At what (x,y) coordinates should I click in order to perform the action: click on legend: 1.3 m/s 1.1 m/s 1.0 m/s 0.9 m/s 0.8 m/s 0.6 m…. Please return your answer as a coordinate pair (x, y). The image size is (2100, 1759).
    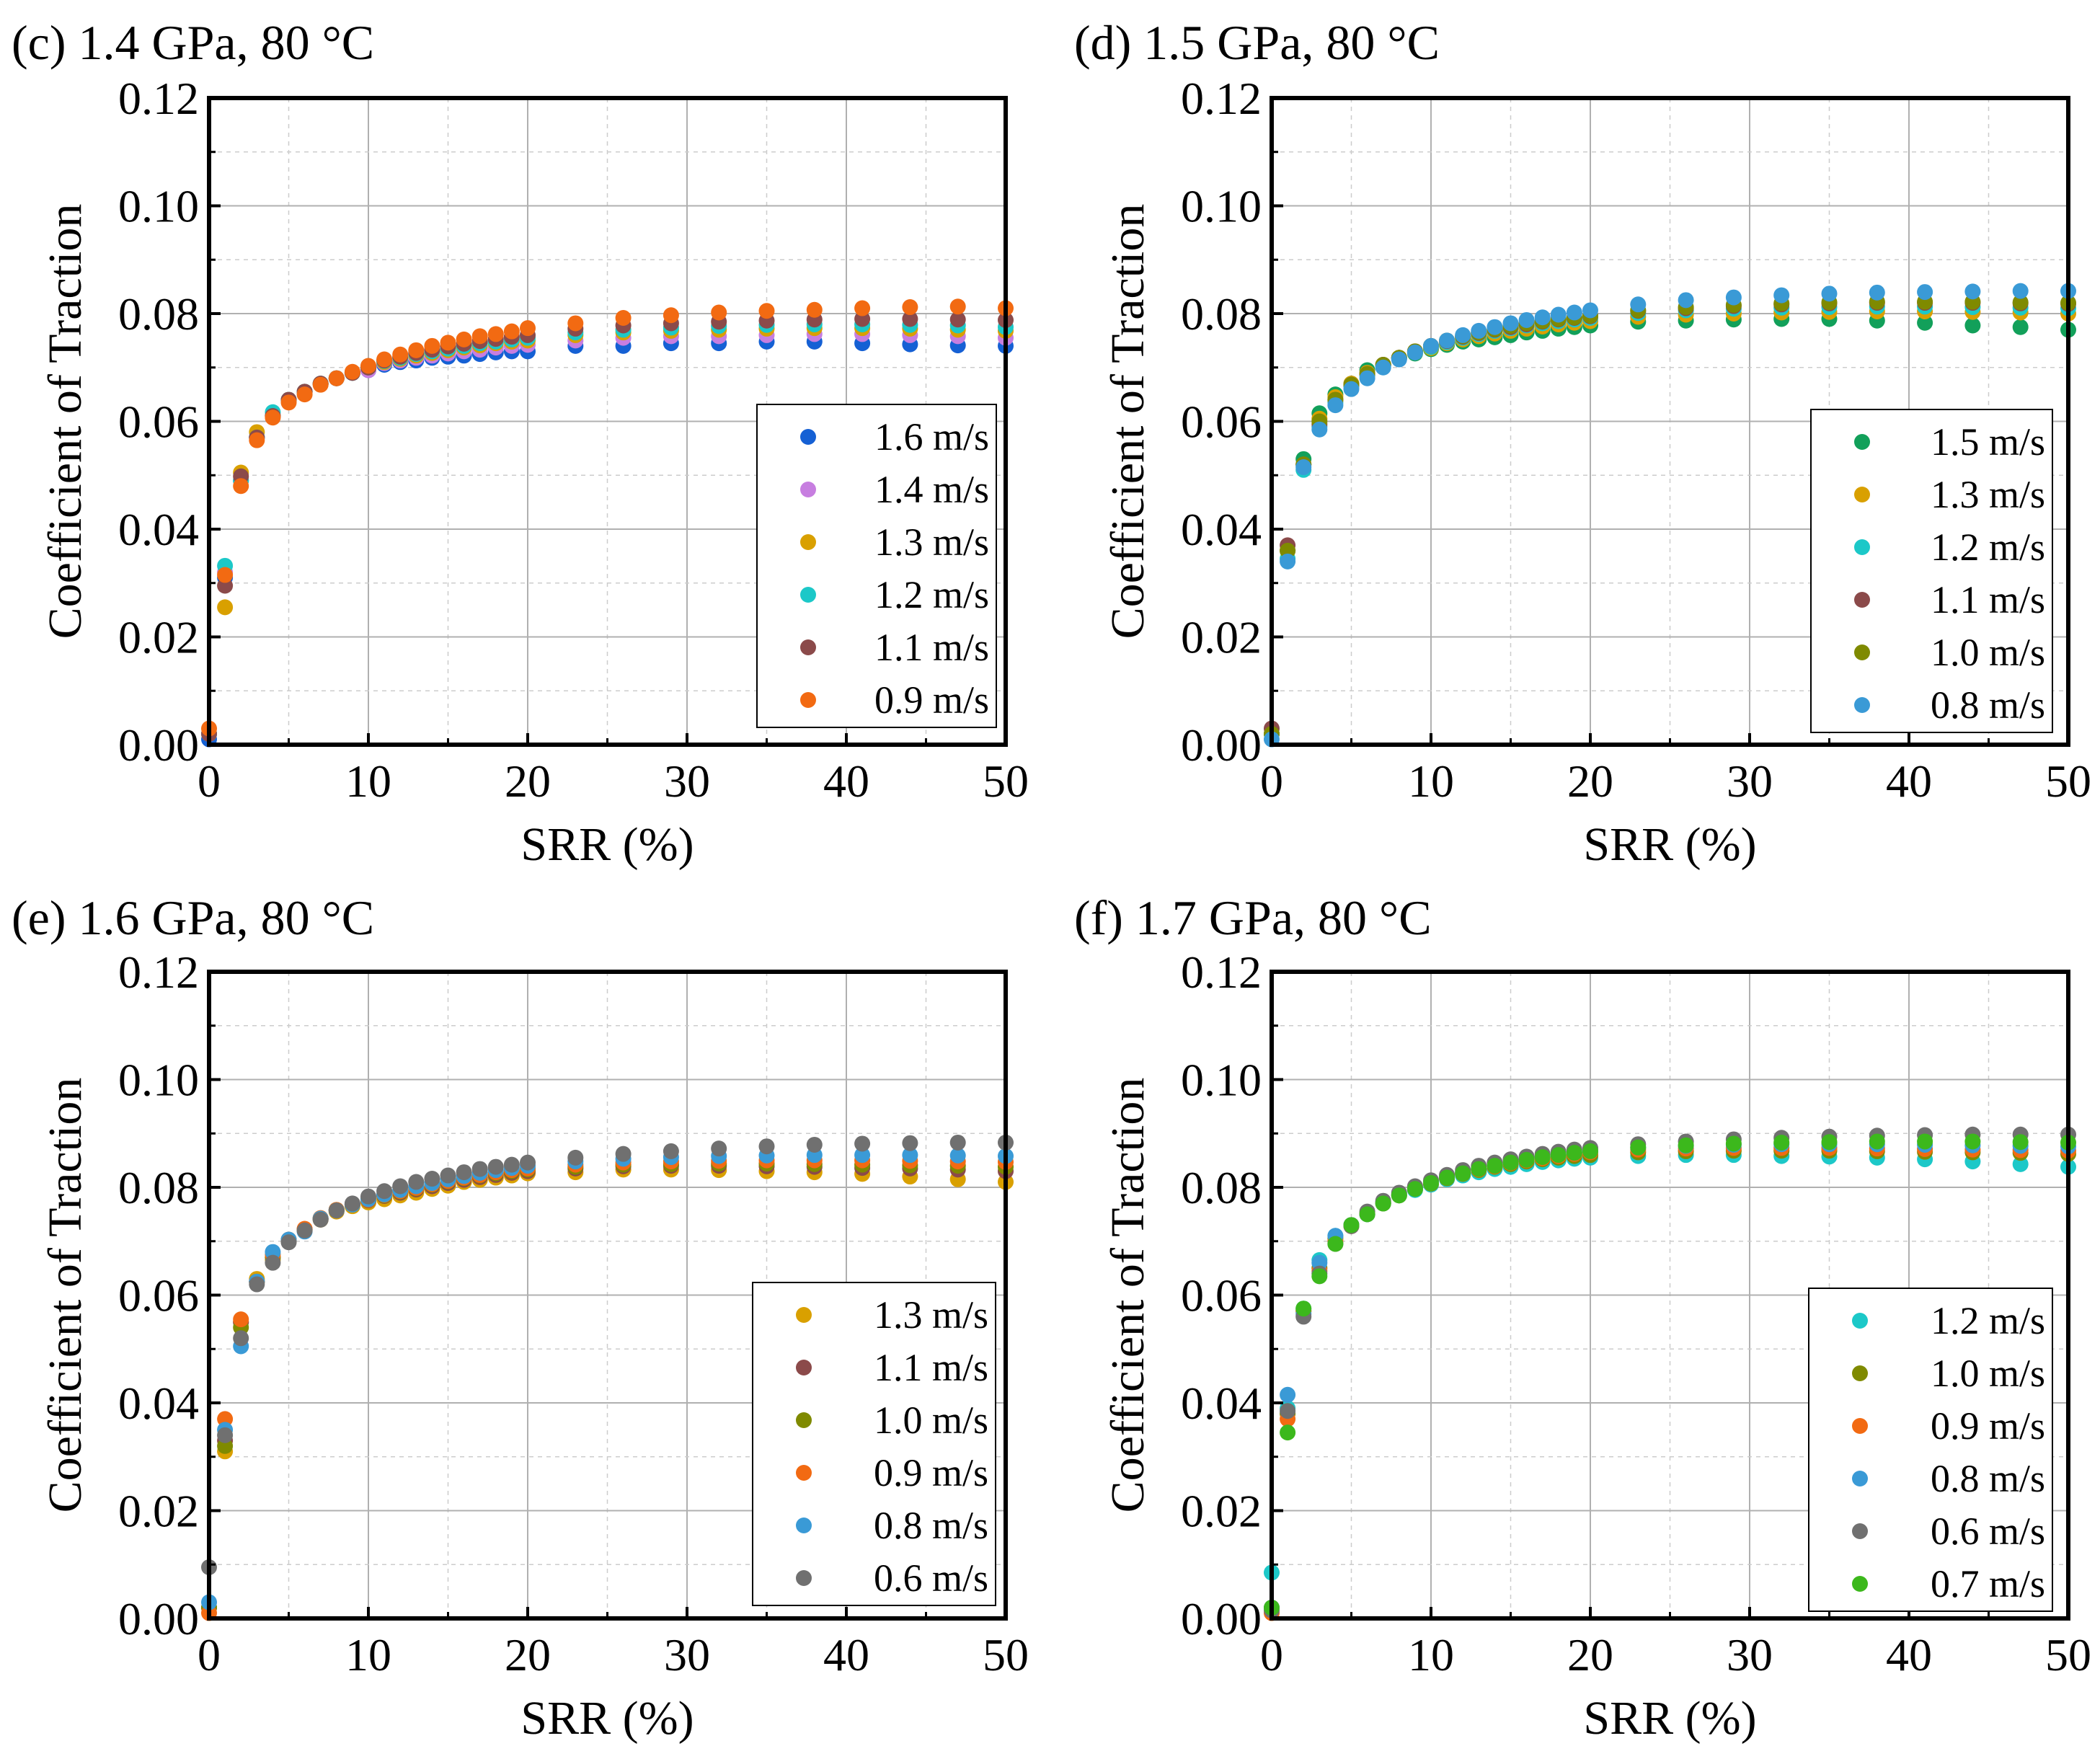
    Looking at the image, I should click on (874, 1444).